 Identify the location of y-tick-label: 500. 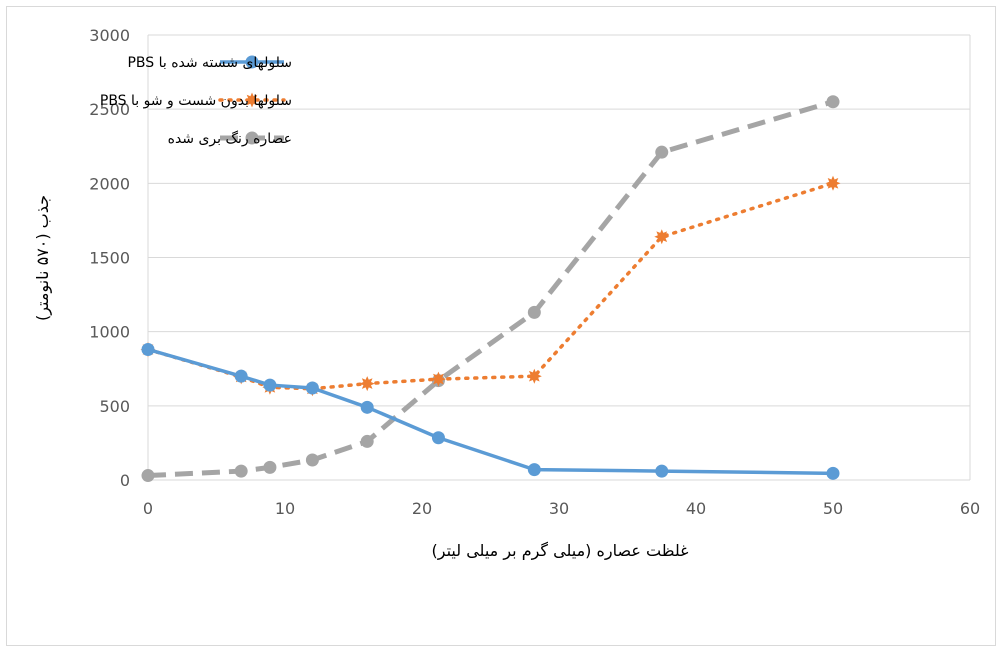
(114, 406).